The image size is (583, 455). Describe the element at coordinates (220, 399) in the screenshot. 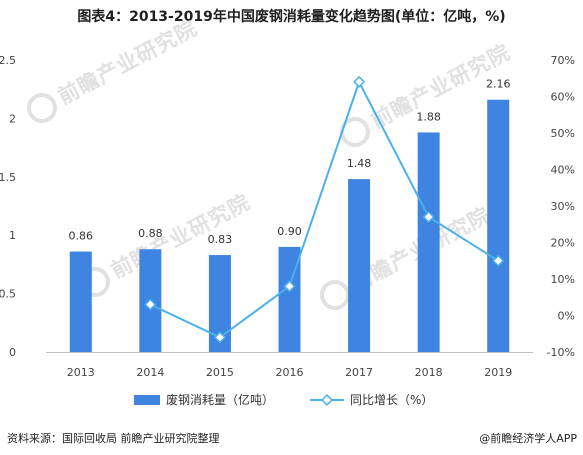

I see `legend-bar-label: 废钢消耗量（亿吨）` at that location.